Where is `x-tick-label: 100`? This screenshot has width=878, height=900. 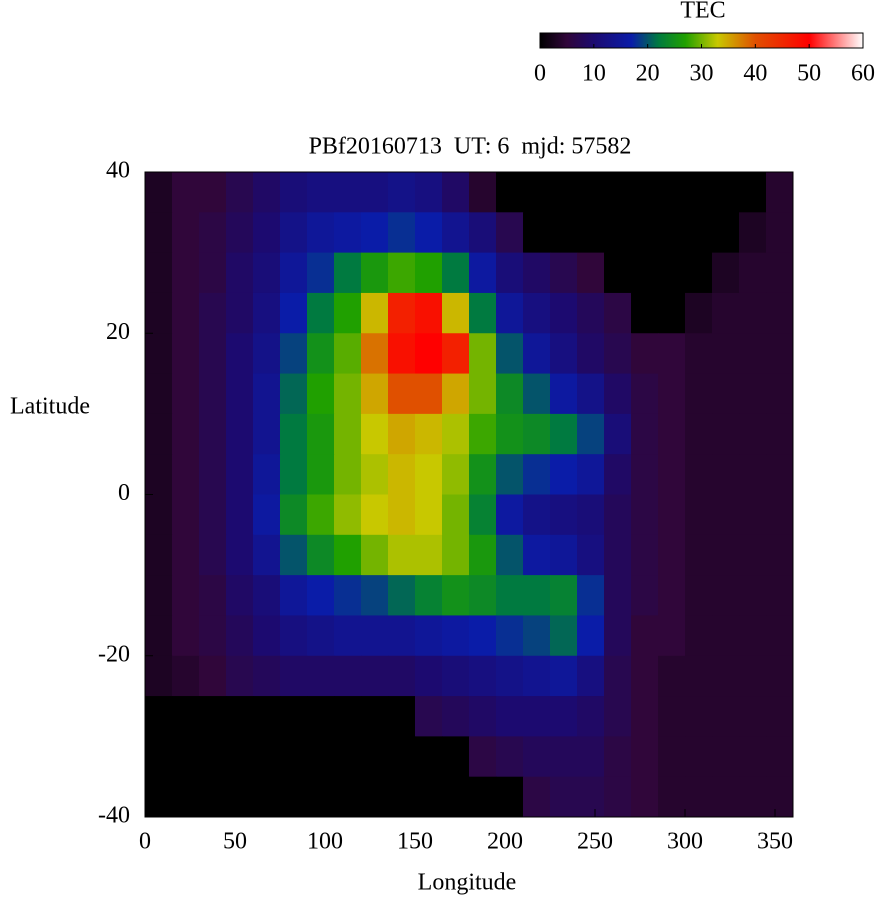
x-tick-label: 100 is located at coordinates (325, 842).